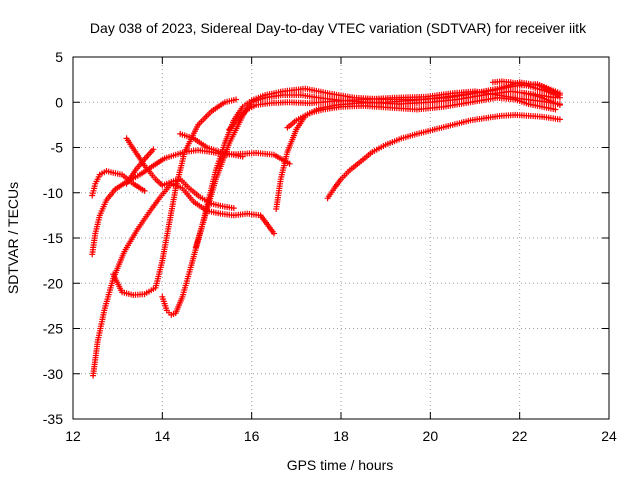  What do you see at coordinates (53, 374) in the screenshot?
I see `y-tick-label: -30` at bounding box center [53, 374].